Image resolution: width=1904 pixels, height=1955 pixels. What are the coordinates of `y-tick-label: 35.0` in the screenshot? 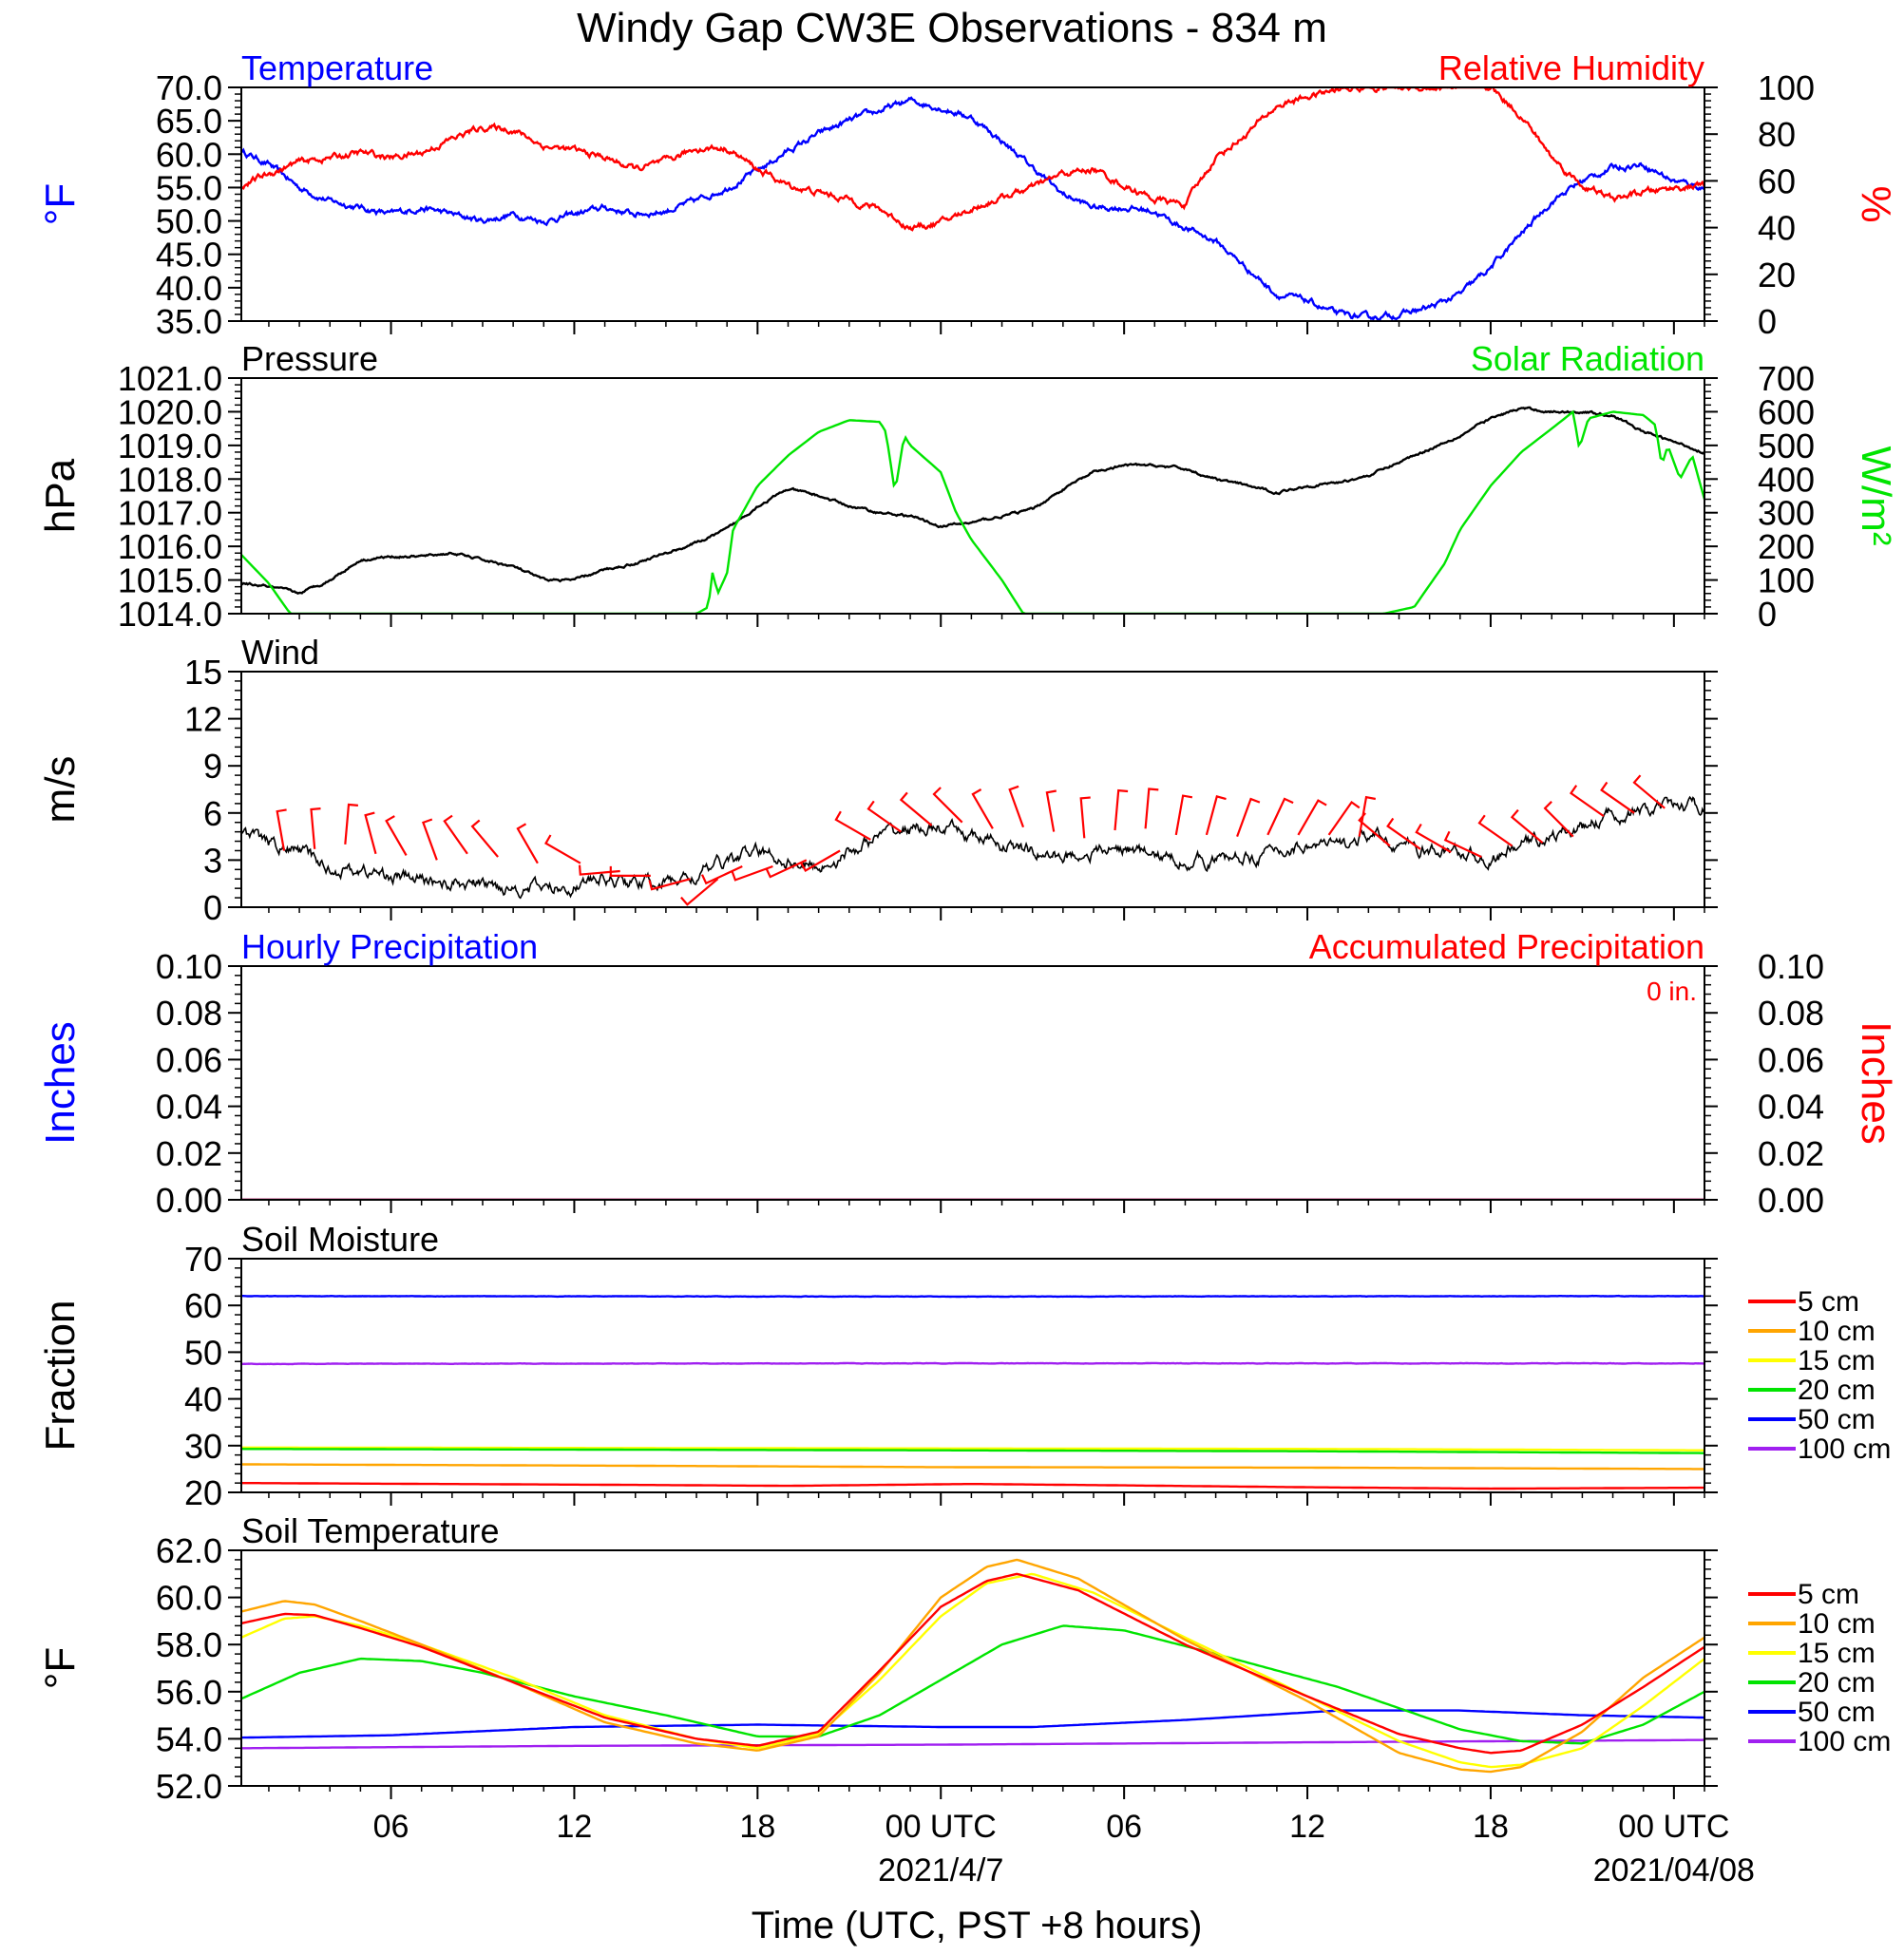 It's located at (189, 321).